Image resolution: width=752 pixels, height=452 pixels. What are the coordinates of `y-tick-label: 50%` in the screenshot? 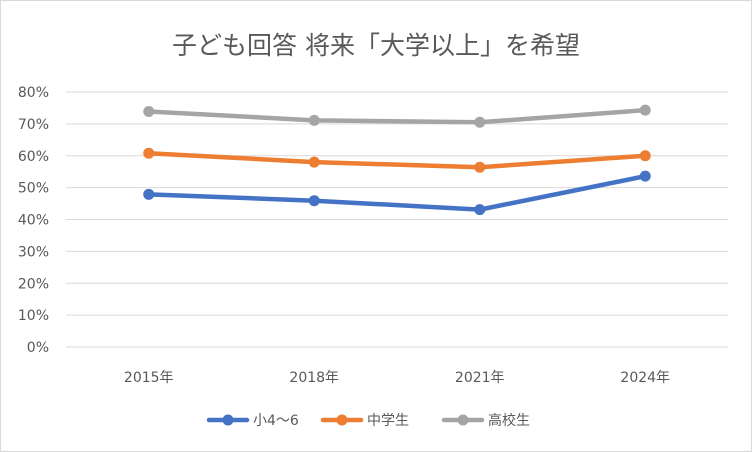 It's located at (33, 189).